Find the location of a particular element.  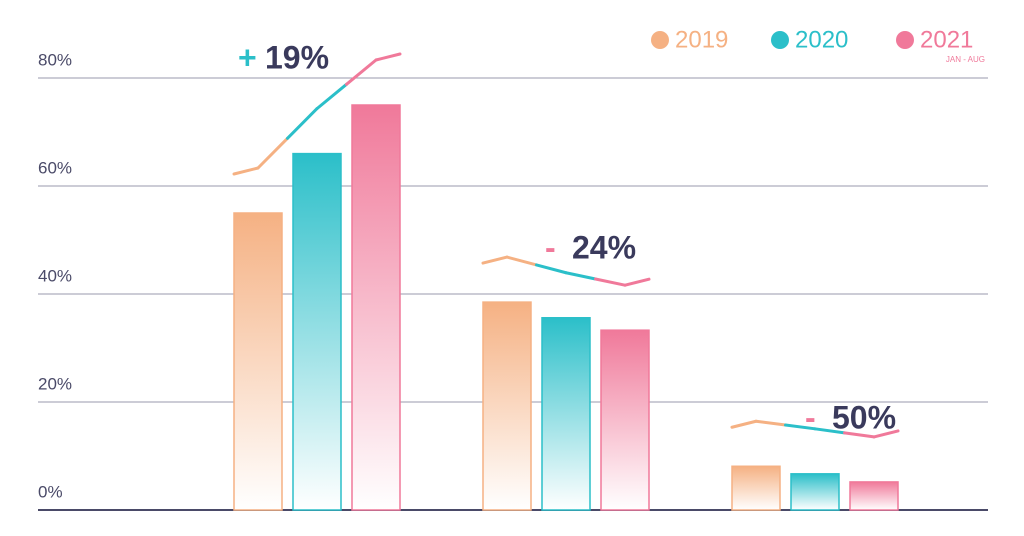

legend-label: 2021 is located at coordinates (946, 39).